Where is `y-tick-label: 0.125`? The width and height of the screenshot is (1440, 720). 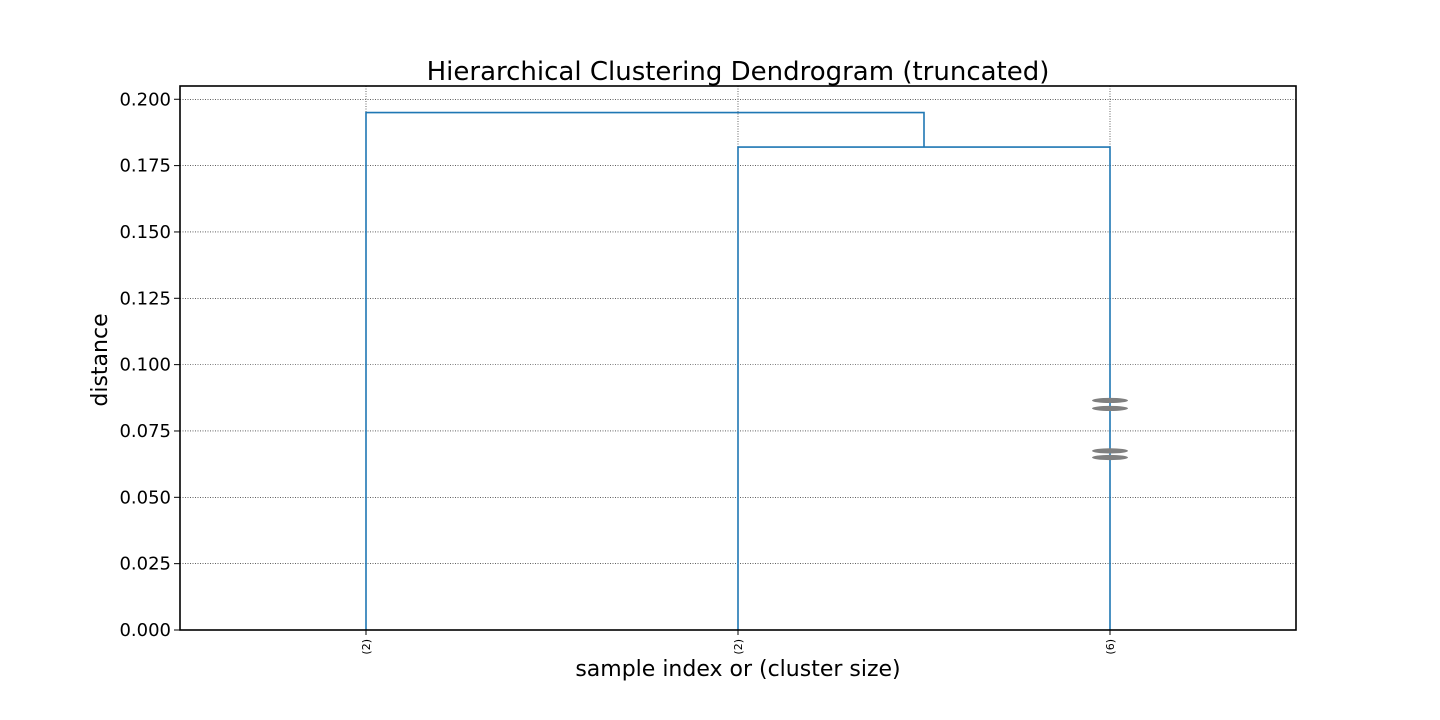 y-tick-label: 0.125 is located at coordinates (145, 298).